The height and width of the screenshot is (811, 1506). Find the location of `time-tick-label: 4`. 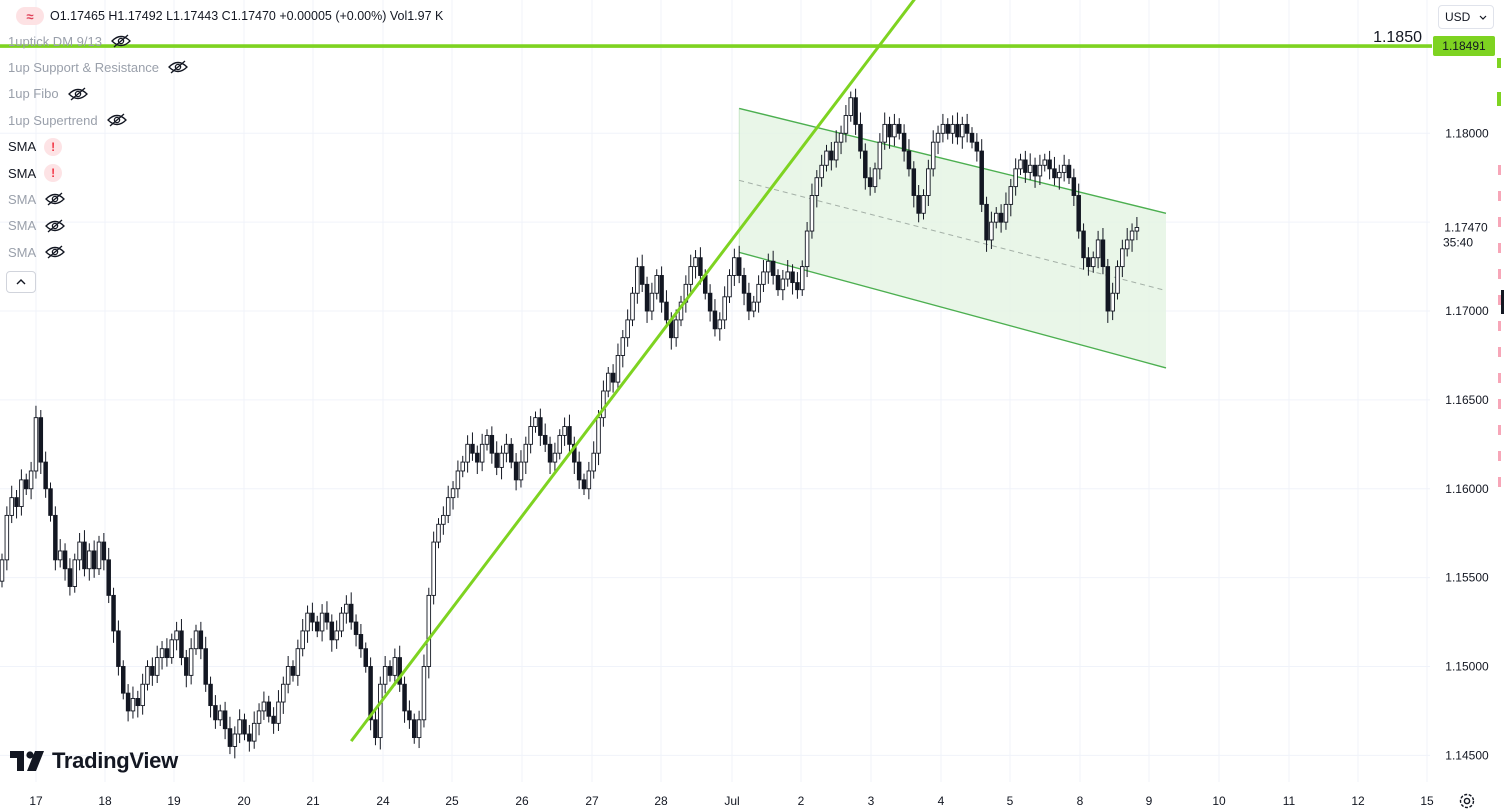

time-tick-label: 4 is located at coordinates (941, 801).